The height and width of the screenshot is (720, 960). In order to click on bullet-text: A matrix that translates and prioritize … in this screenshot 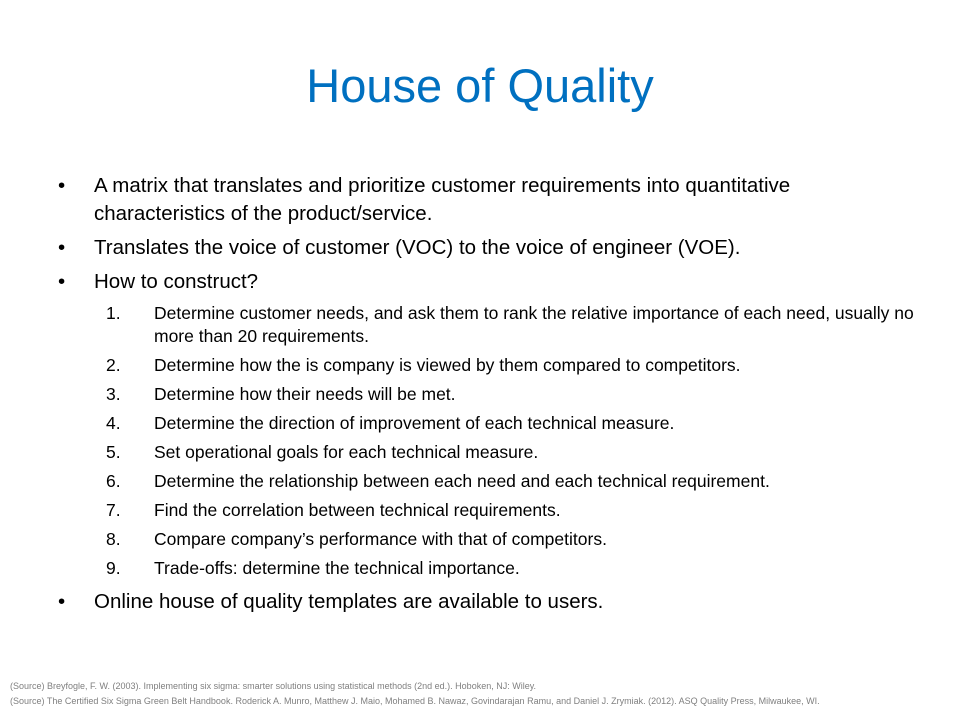, I will do `click(442, 199)`.